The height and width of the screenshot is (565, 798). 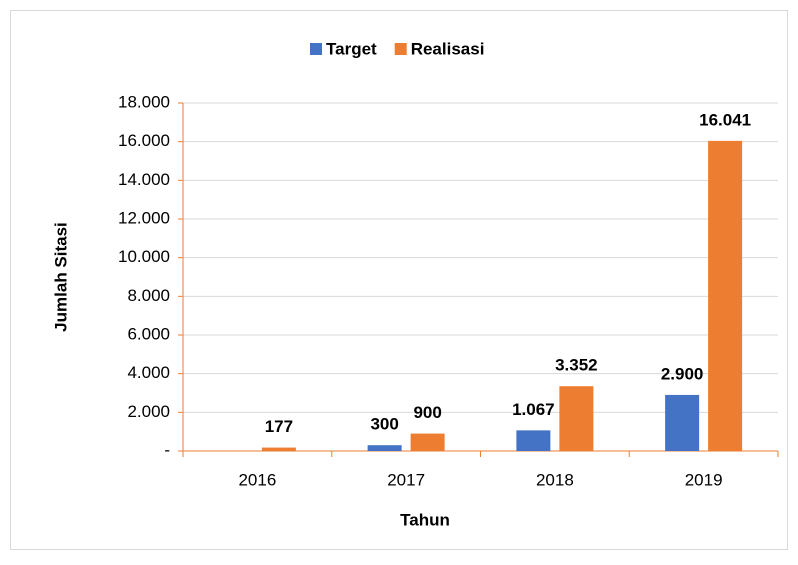 What do you see at coordinates (257, 479) in the screenshot?
I see `x-tick-label: 2016` at bounding box center [257, 479].